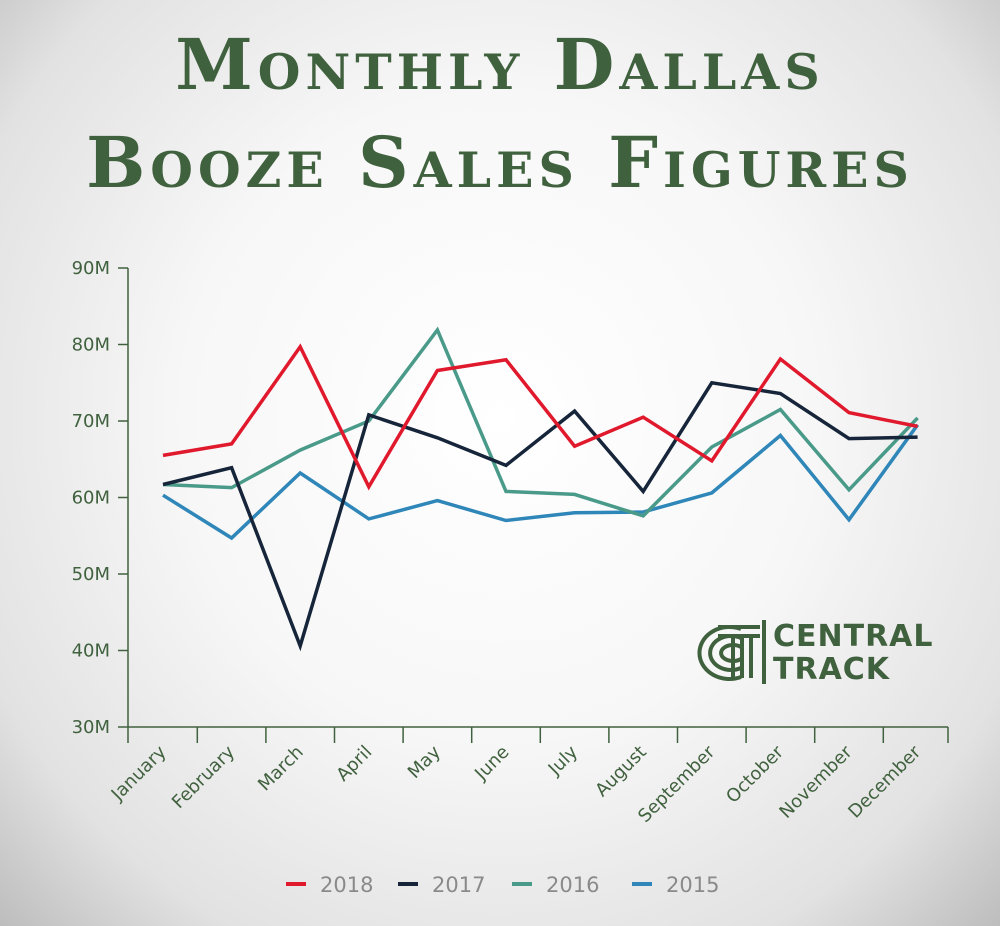  What do you see at coordinates (572, 885) in the screenshot?
I see `legend-label-2016: 2016` at bounding box center [572, 885].